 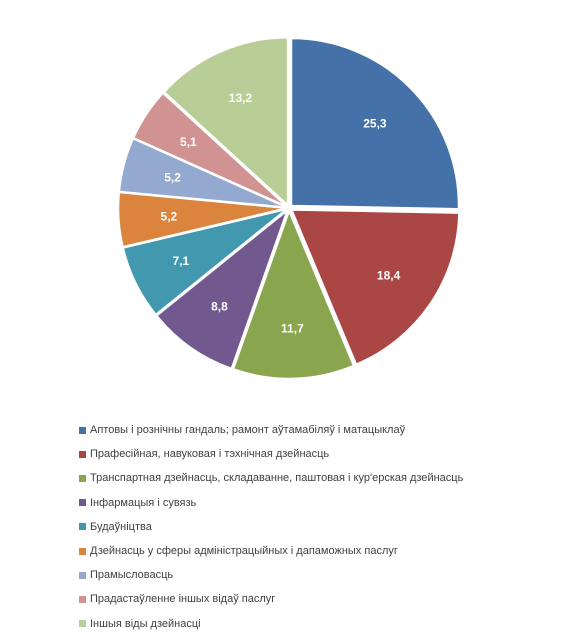 What do you see at coordinates (172, 177) in the screenshot?
I see `slice-value-label-7: 5,2` at bounding box center [172, 177].